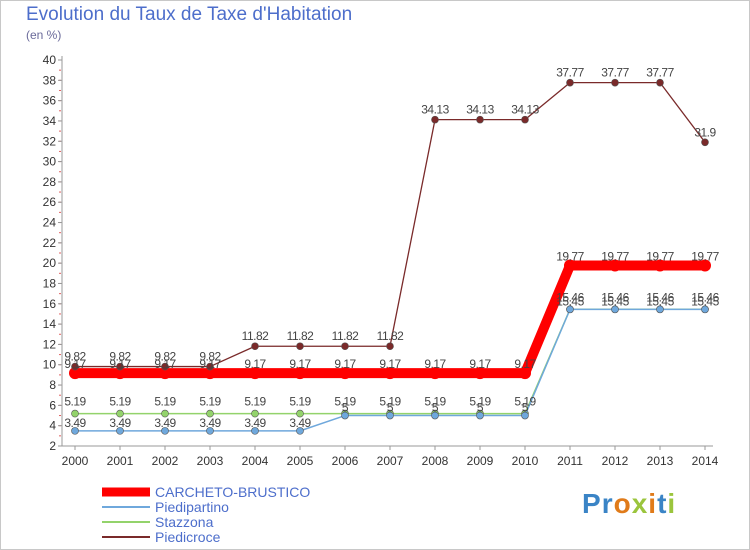 The width and height of the screenshot is (750, 550). What do you see at coordinates (165, 461) in the screenshot?
I see `x-tick-label: 2002` at bounding box center [165, 461].